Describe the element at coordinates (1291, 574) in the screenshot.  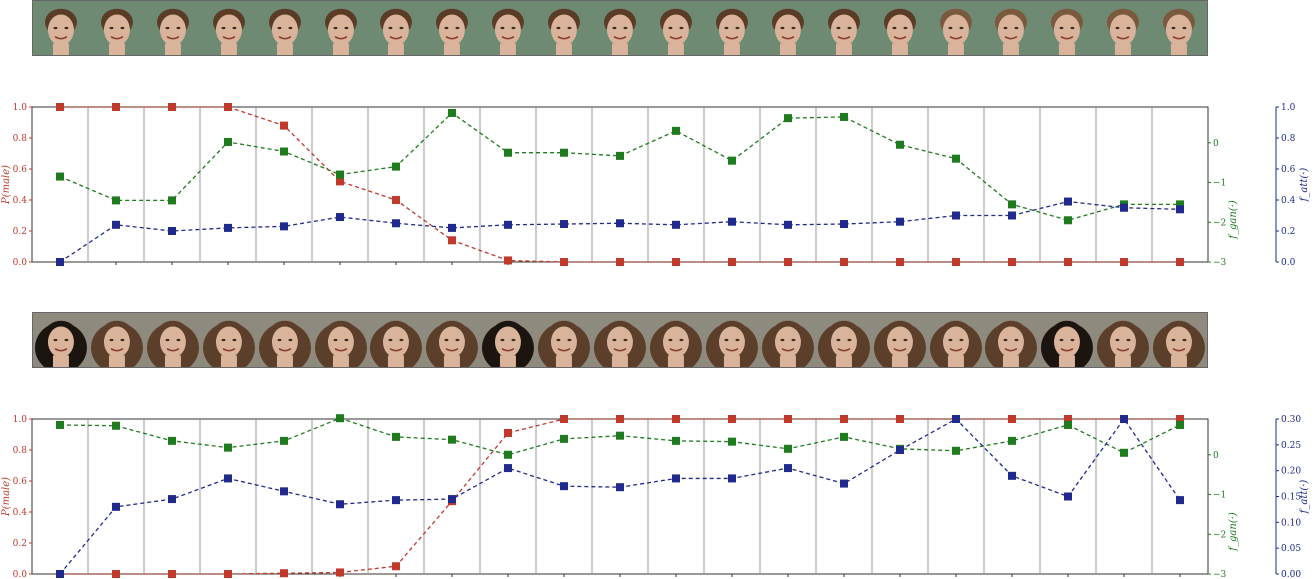
I see `y3-tick-label: 0.00` at that location.